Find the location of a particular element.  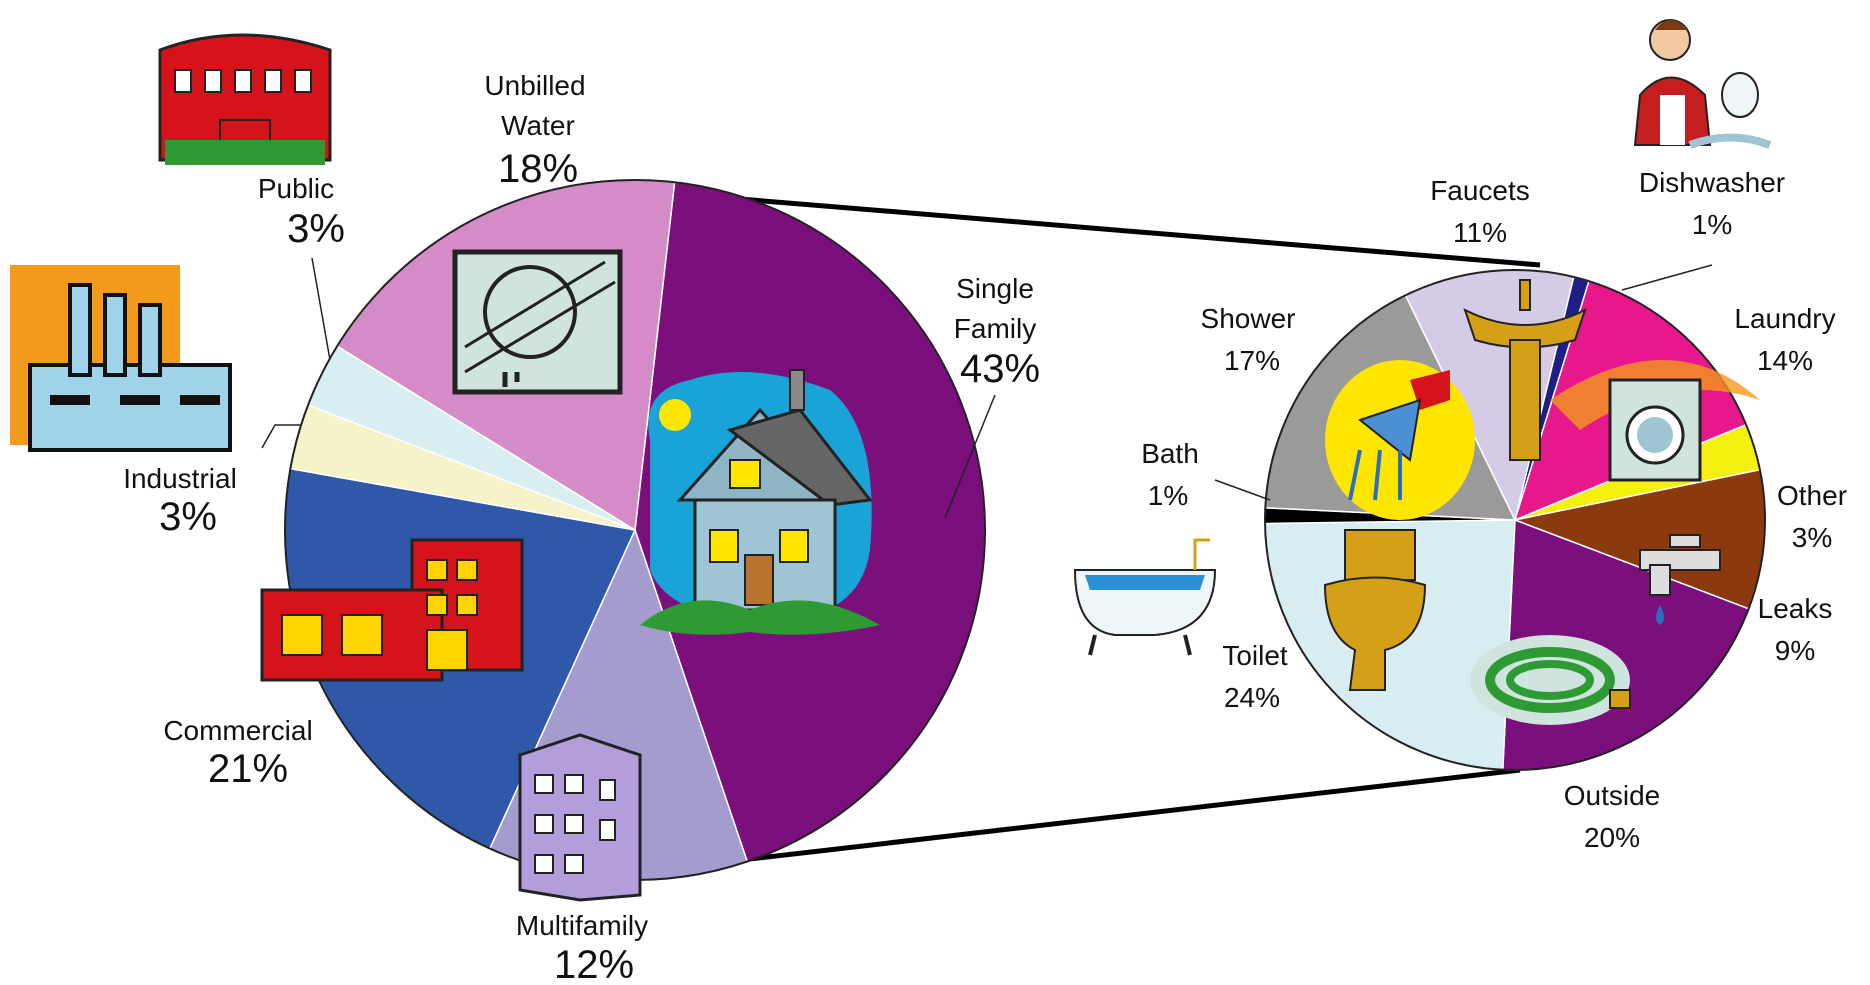

label-bath: Bath 1% is located at coordinates (1170, 474).